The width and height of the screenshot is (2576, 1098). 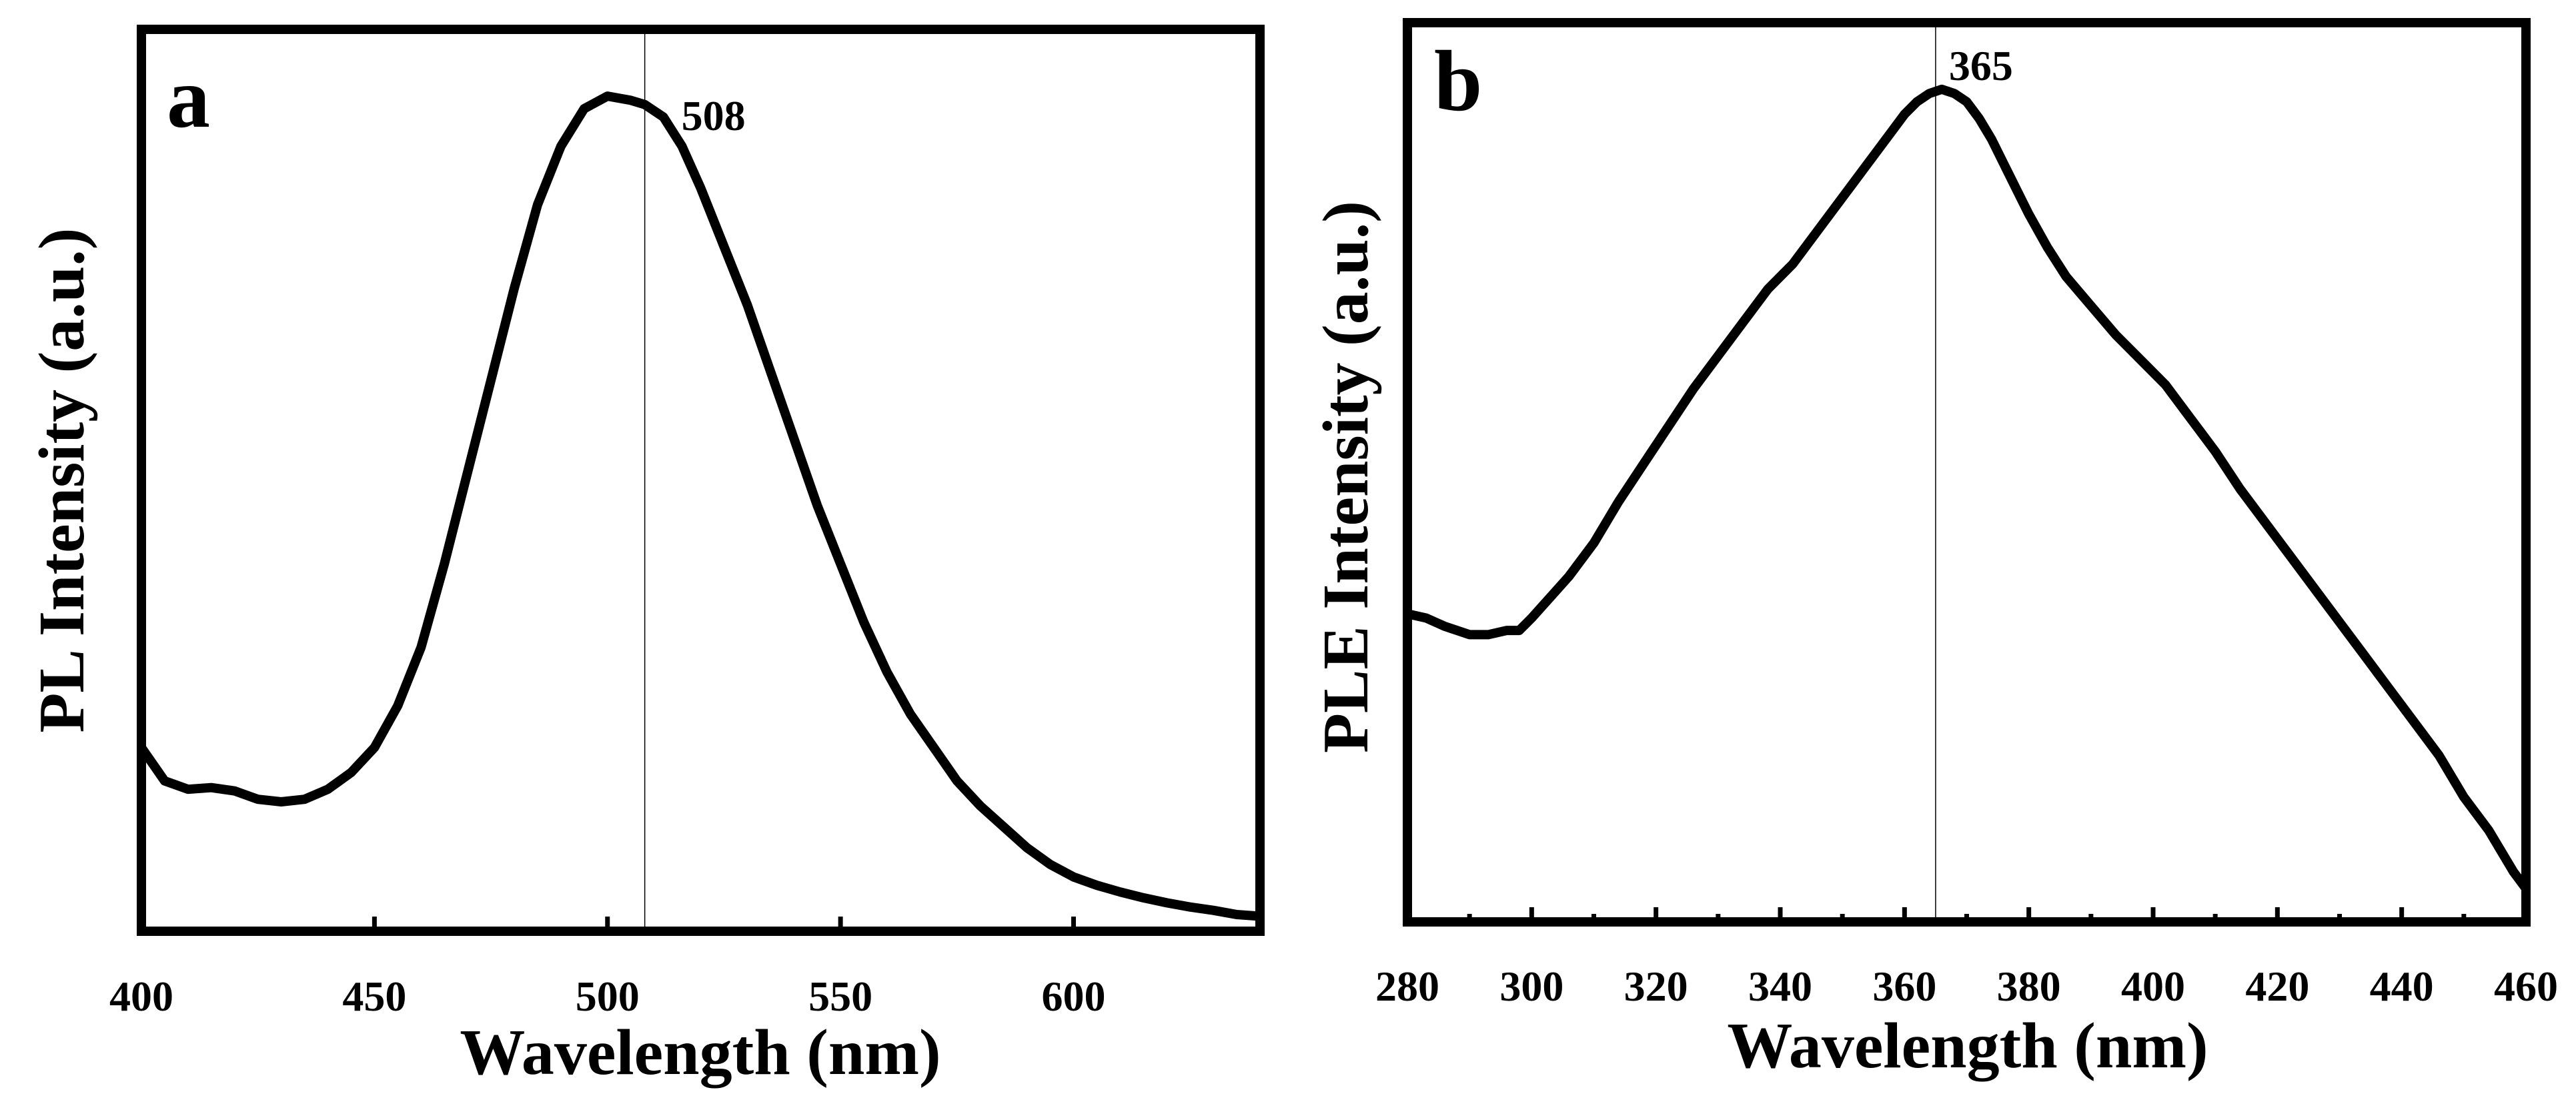 What do you see at coordinates (1967, 1046) in the screenshot?
I see `panel-b-x-axis-label: Wavelength (nm)` at bounding box center [1967, 1046].